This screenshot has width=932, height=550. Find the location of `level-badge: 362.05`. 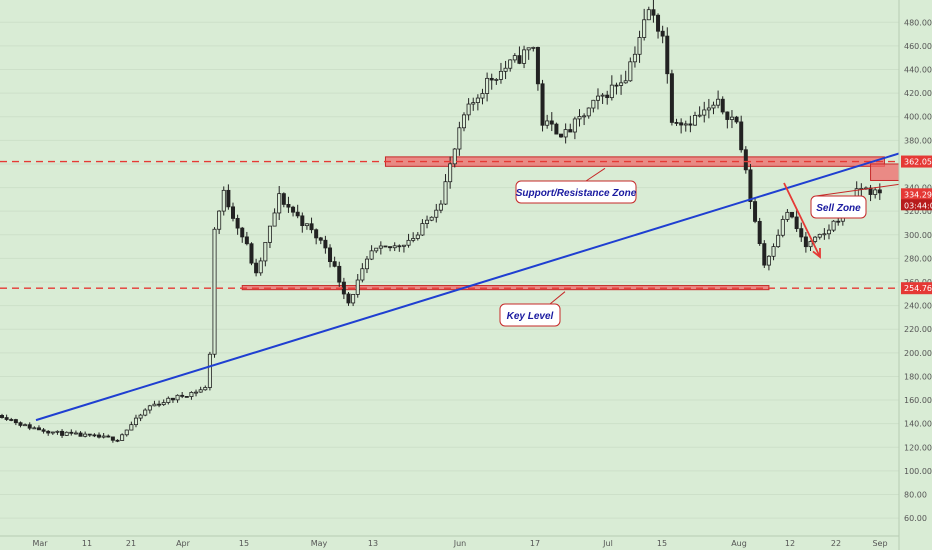

level-badge: 362.05 is located at coordinates (918, 162).